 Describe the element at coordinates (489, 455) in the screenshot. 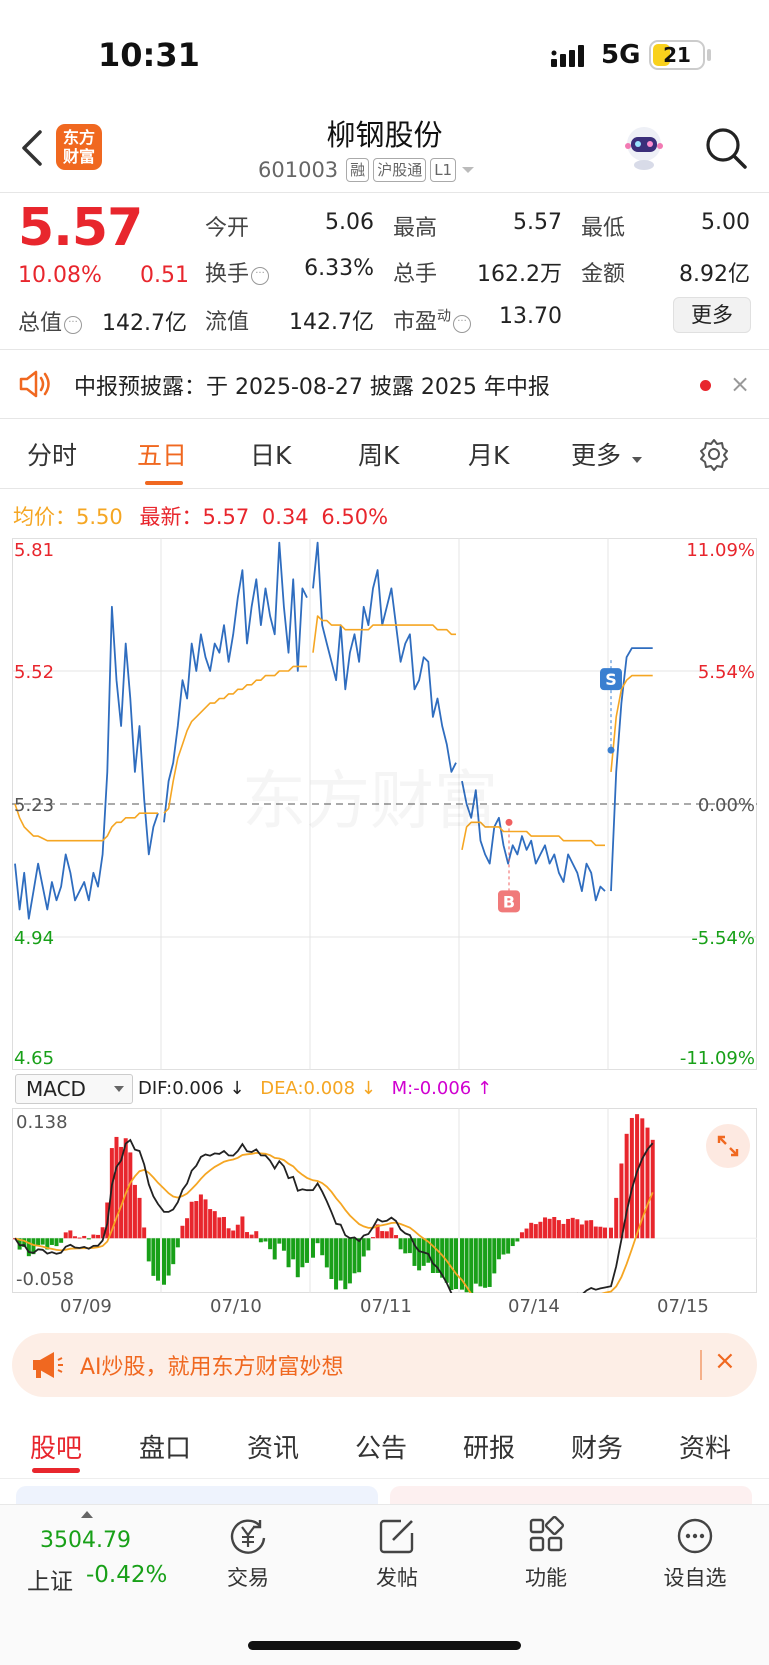

I see `tab-monthly-k: 月K` at that location.